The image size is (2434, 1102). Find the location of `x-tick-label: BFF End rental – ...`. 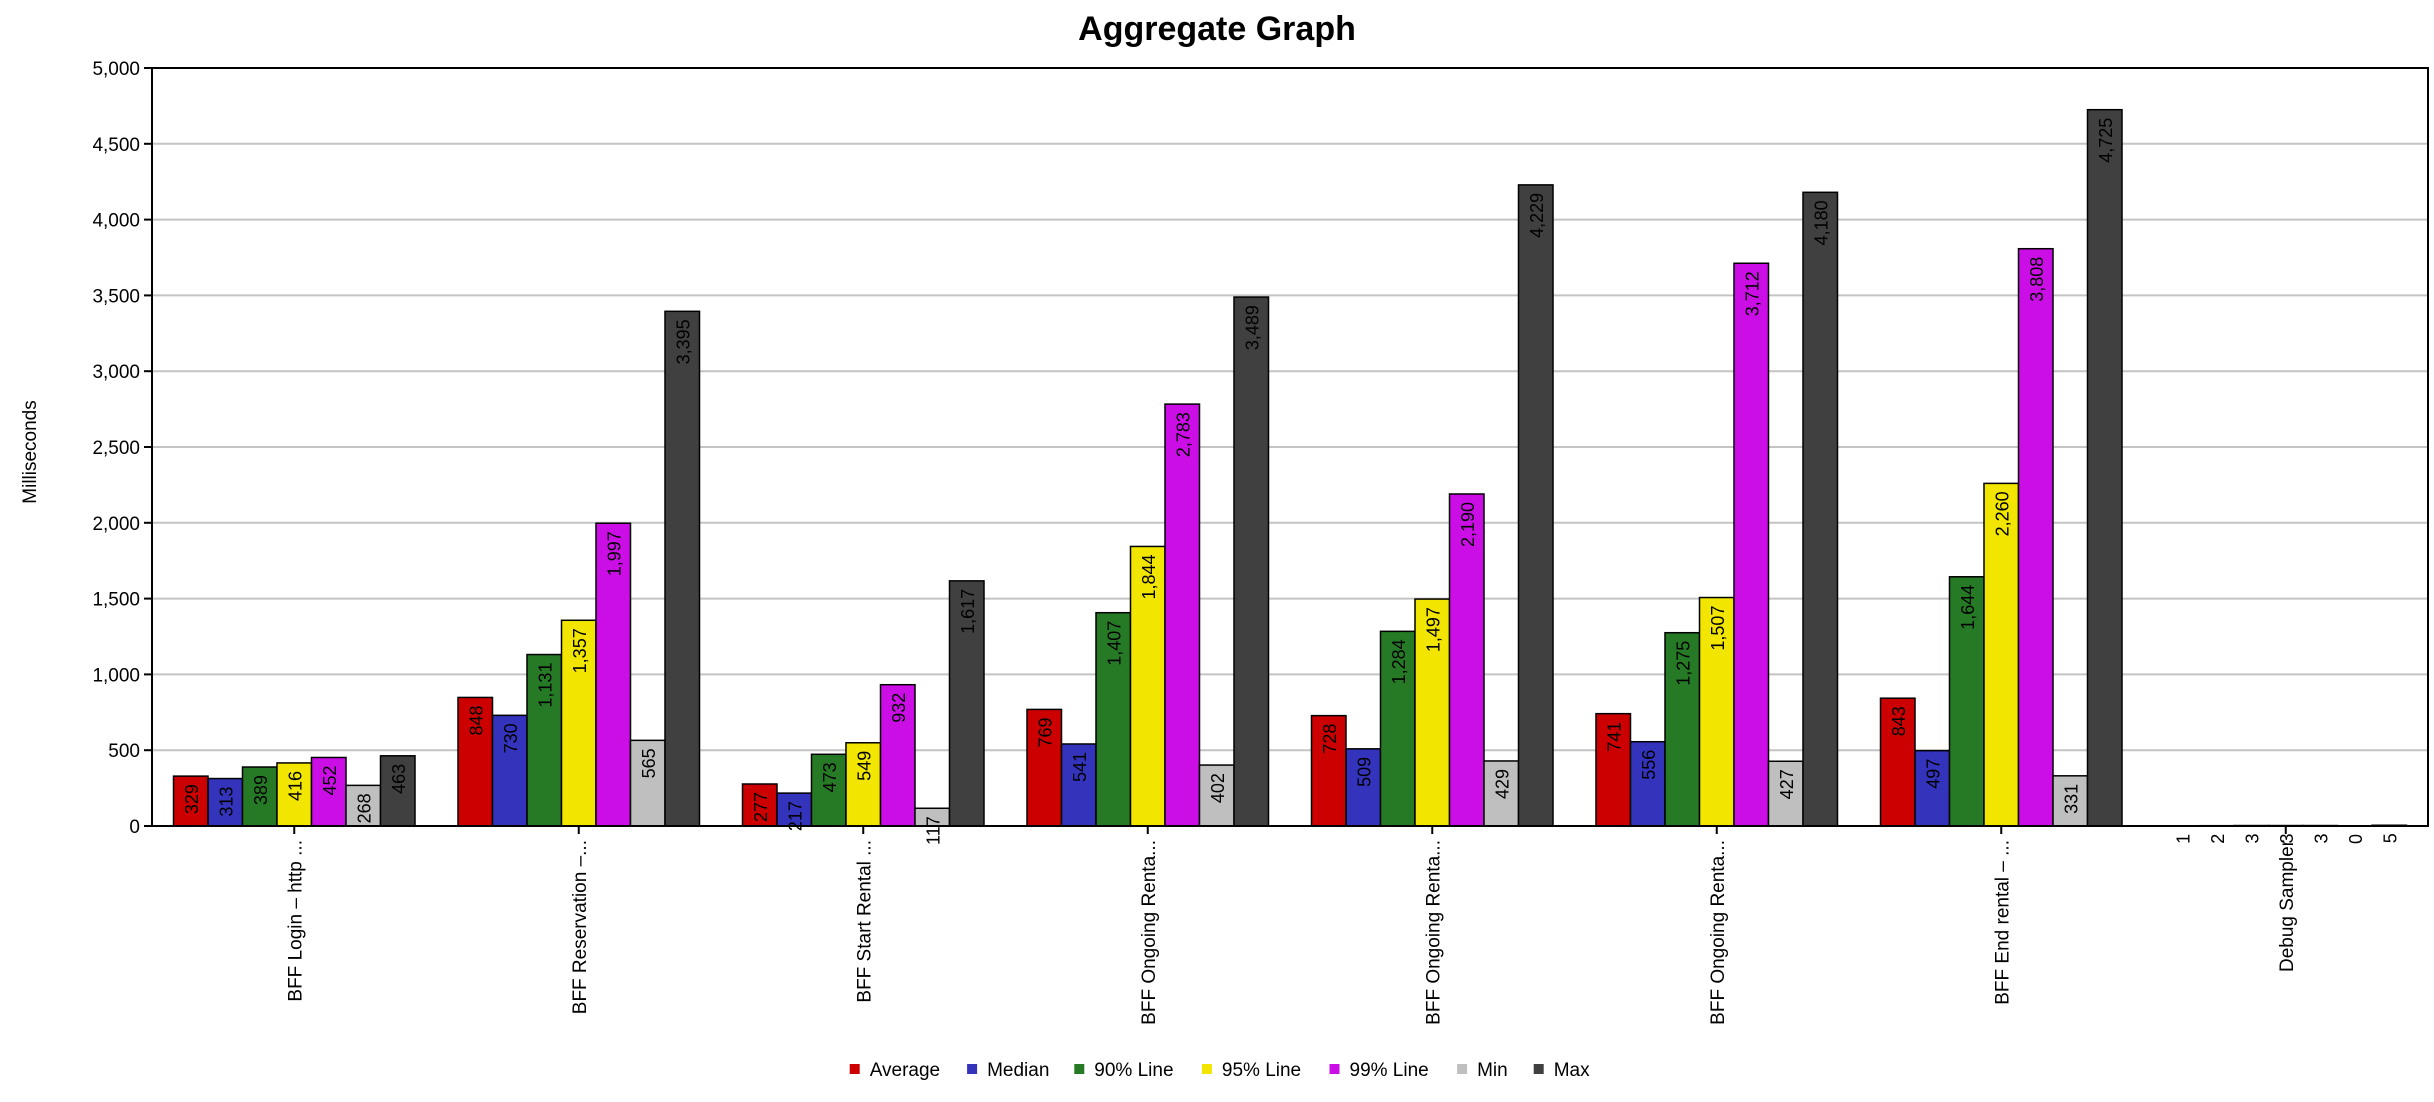

x-tick-label: BFF End rental – ... is located at coordinates (2002, 922).